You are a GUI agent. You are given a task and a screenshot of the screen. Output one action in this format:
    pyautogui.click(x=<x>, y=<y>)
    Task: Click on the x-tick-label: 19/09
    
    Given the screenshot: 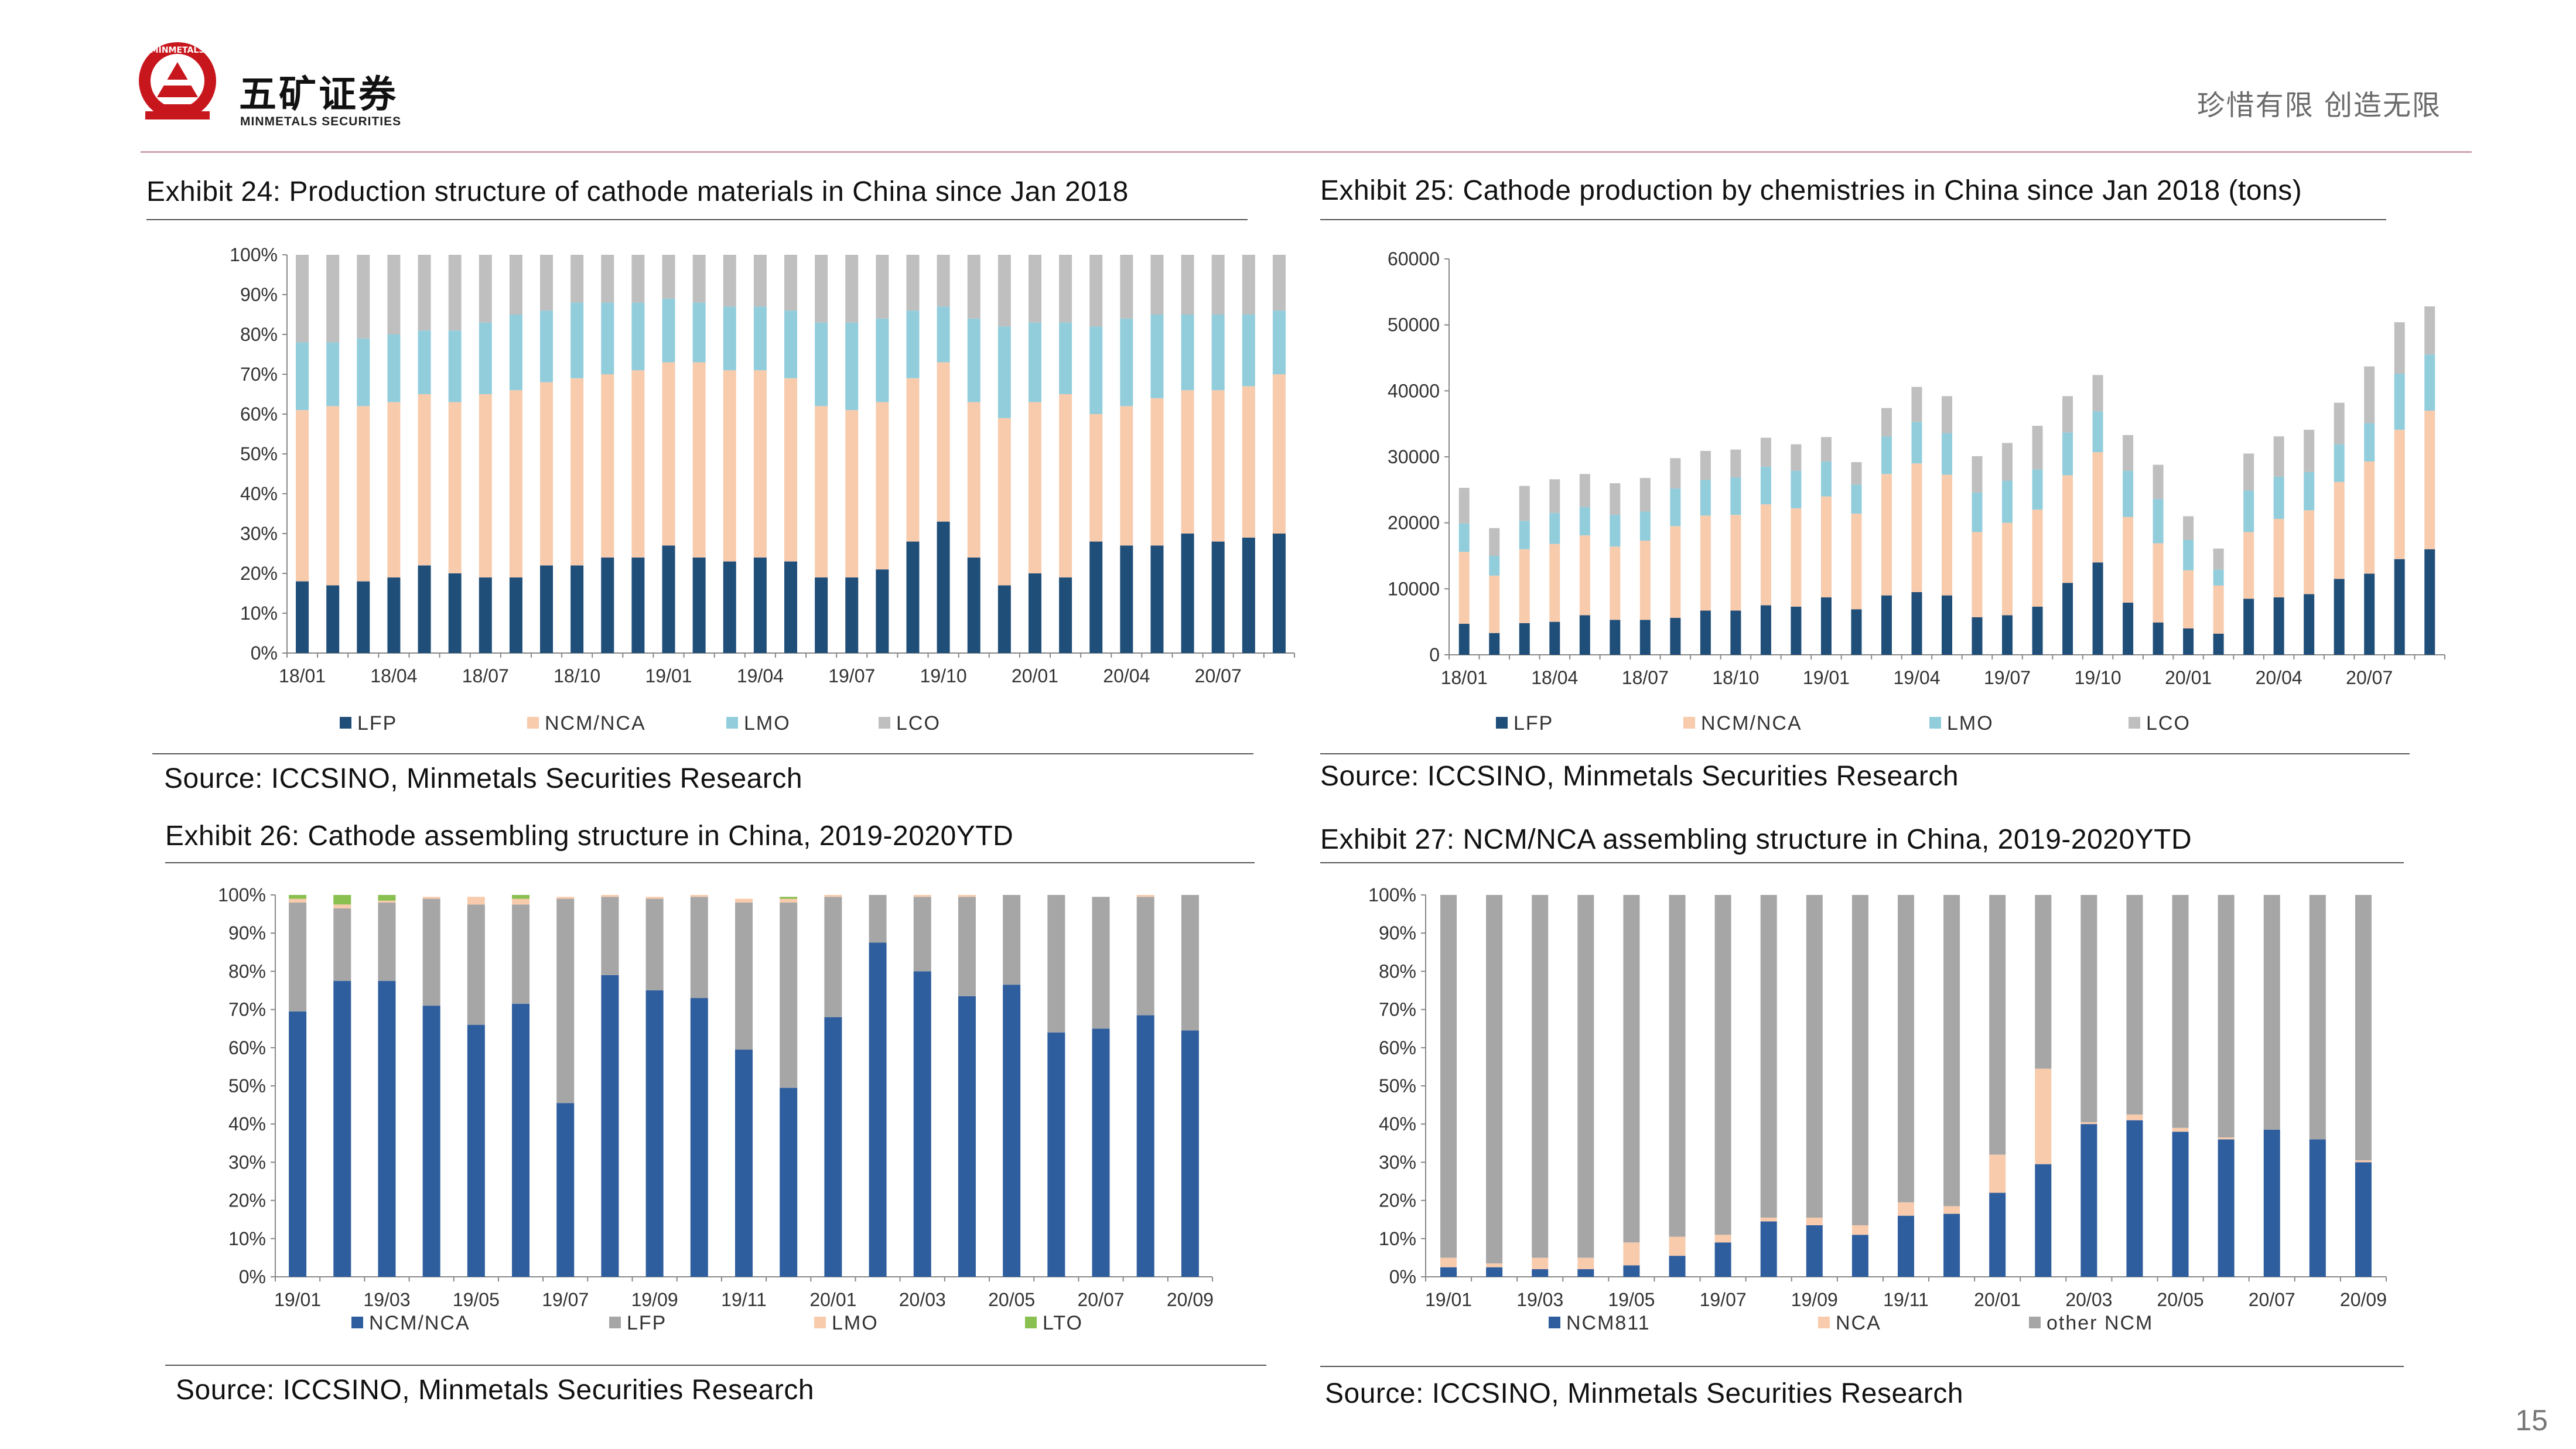 What is the action you would take?
    pyautogui.click(x=1815, y=1299)
    